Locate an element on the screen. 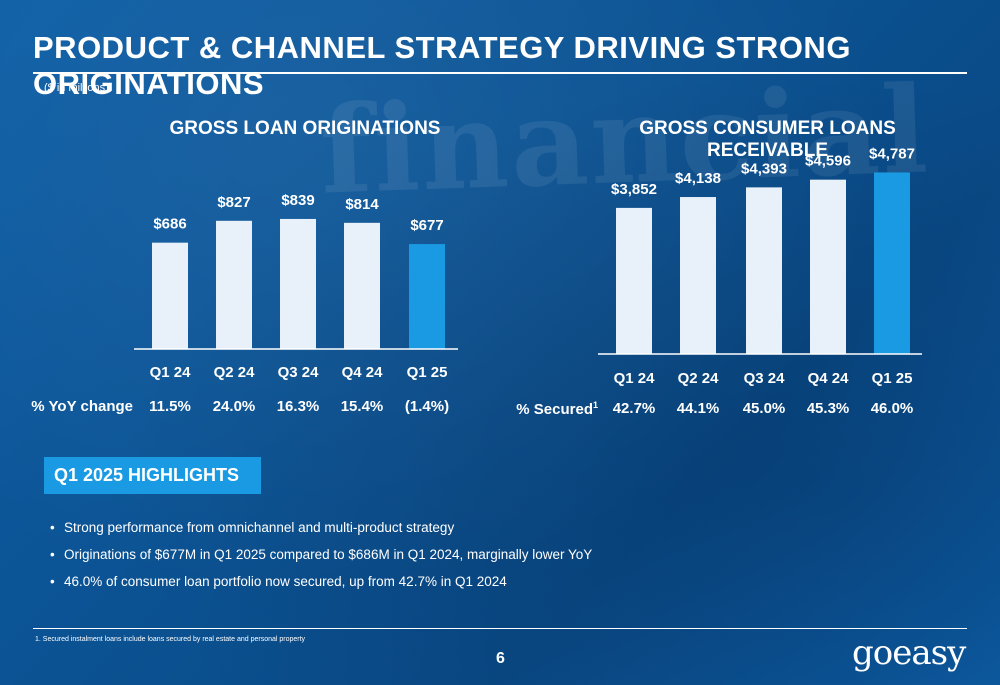 Image resolution: width=1000 pixels, height=685 pixels. bar-value-label: $4,393 is located at coordinates (764, 168).